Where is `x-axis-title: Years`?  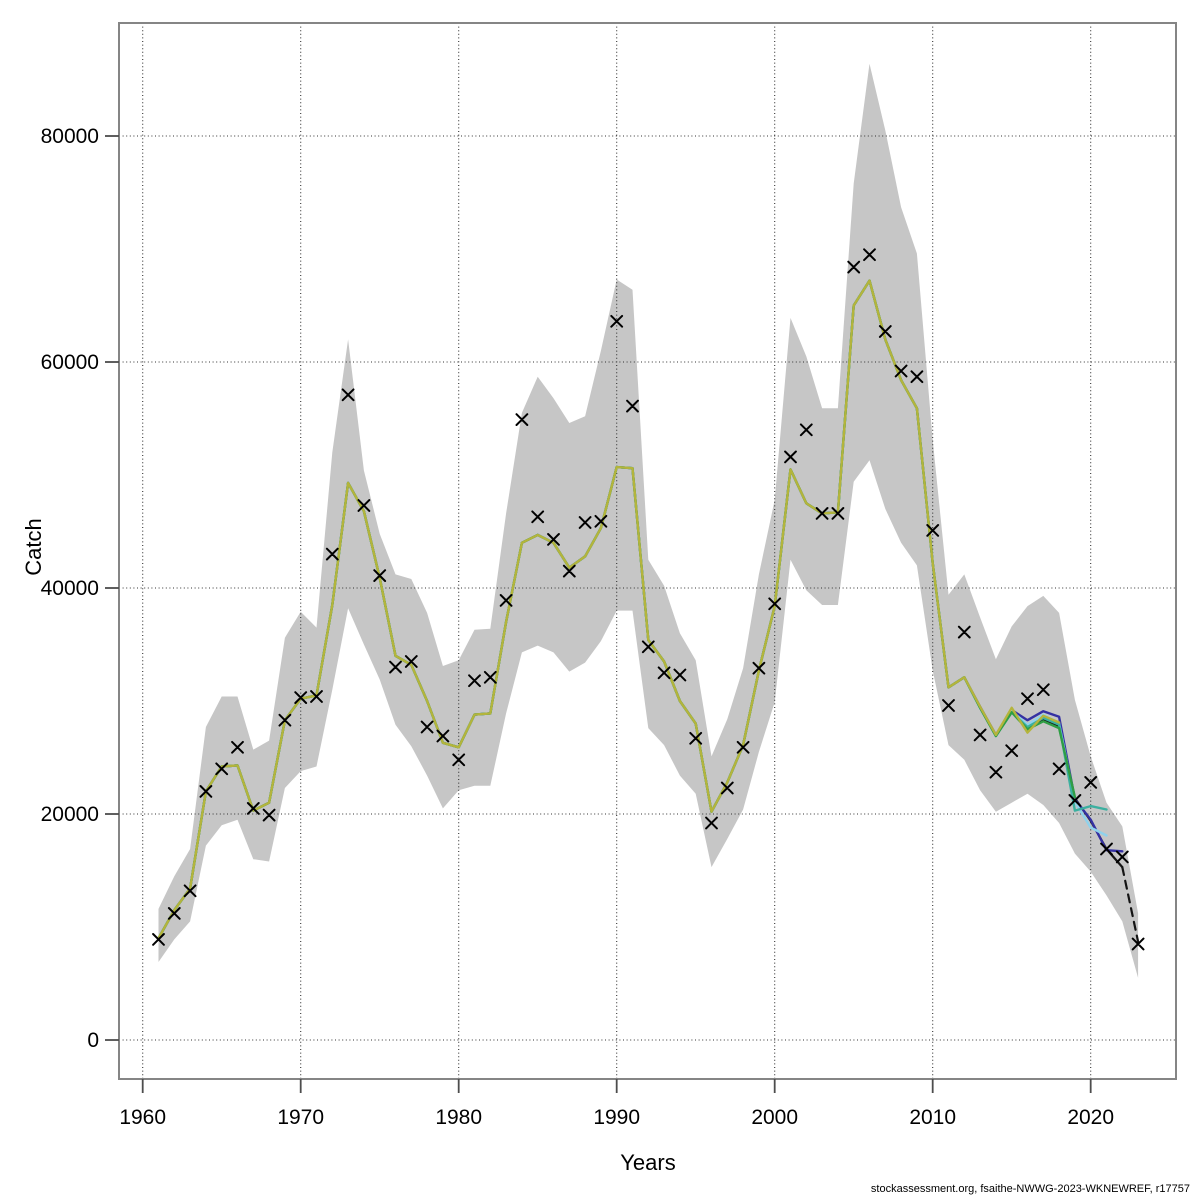
x-axis-title: Years is located at coordinates (648, 1162).